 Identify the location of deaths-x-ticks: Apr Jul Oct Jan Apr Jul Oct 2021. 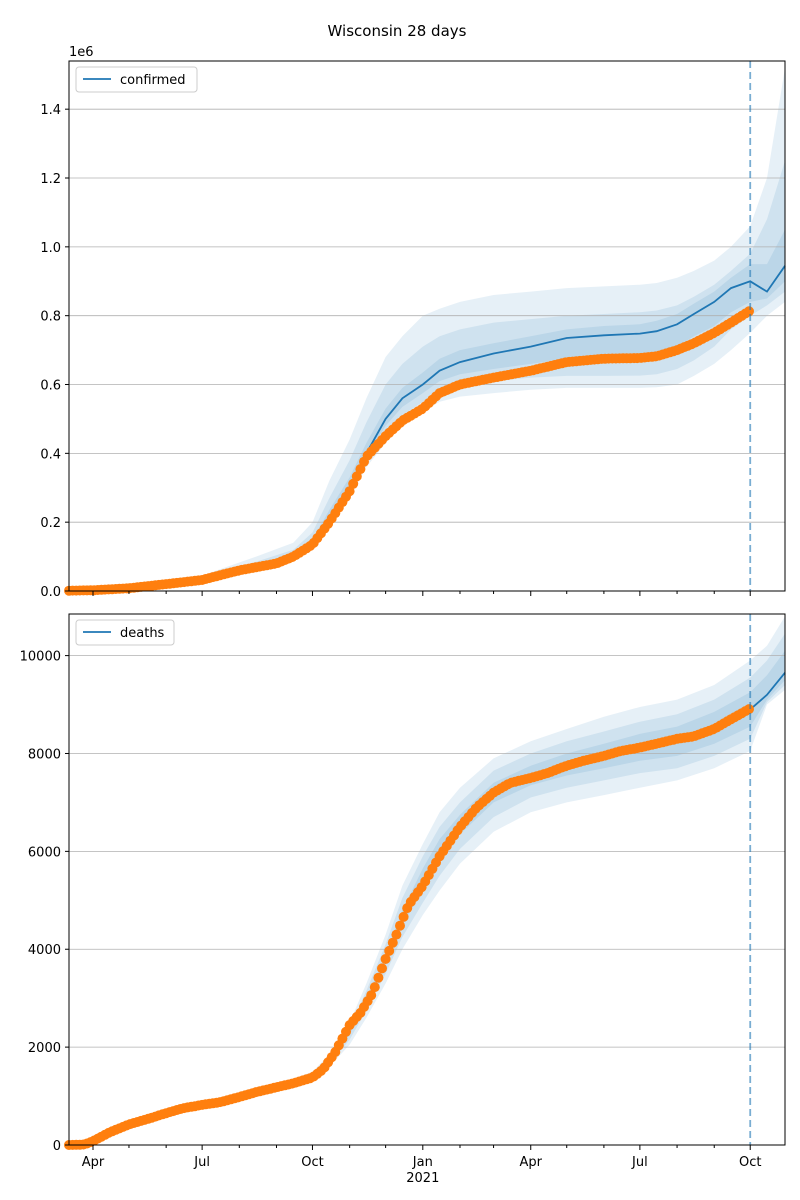
(421, 1165).